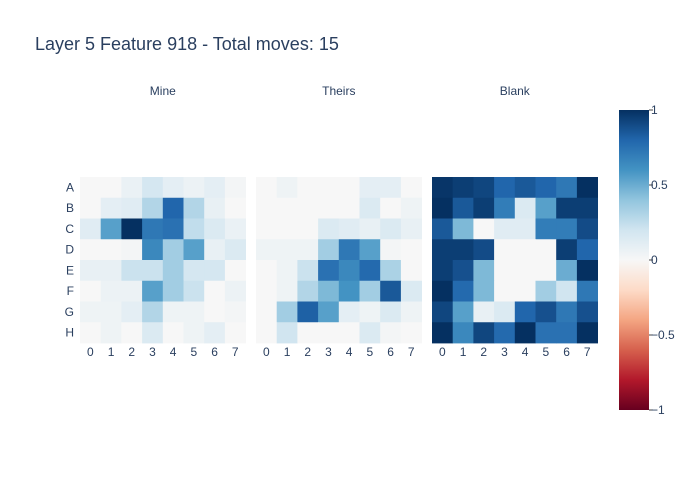 The image size is (700, 500). What do you see at coordinates (173, 352) in the screenshot?
I see `x-tick-label: 4` at bounding box center [173, 352].